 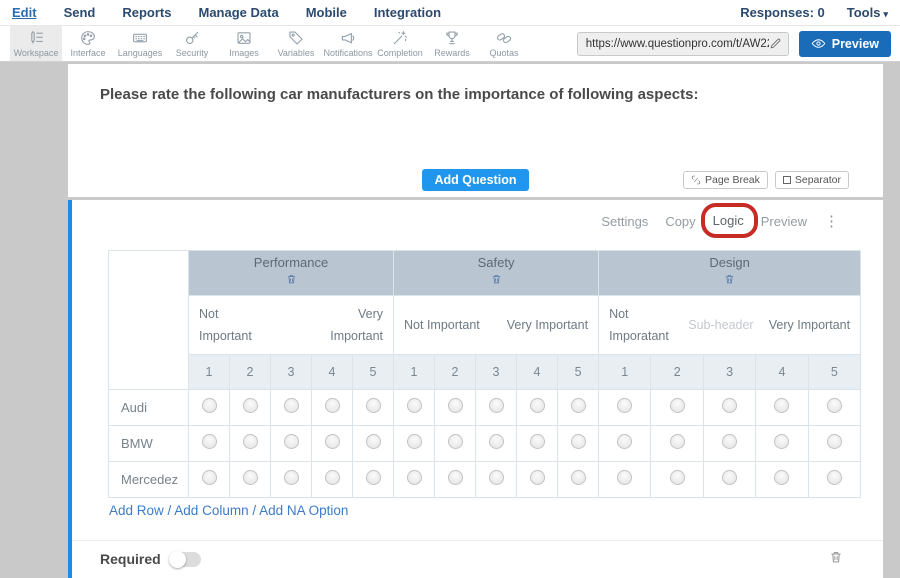 What do you see at coordinates (452, 43) in the screenshot?
I see `toolbar-item-rewards: Rewards` at bounding box center [452, 43].